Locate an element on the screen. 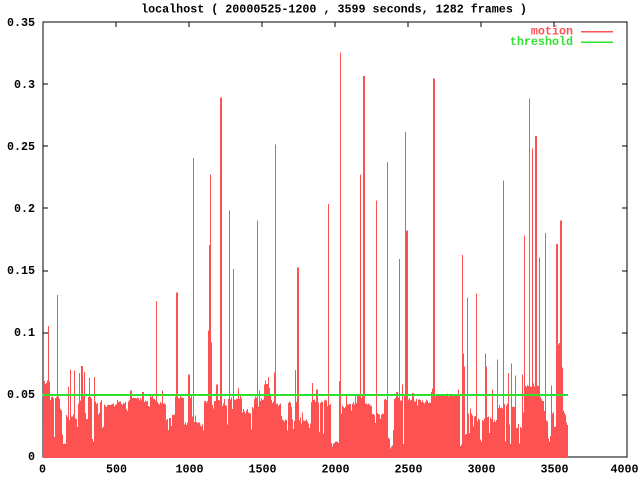 The height and width of the screenshot is (480, 640). svg-text: 0.2 is located at coordinates (24, 209).